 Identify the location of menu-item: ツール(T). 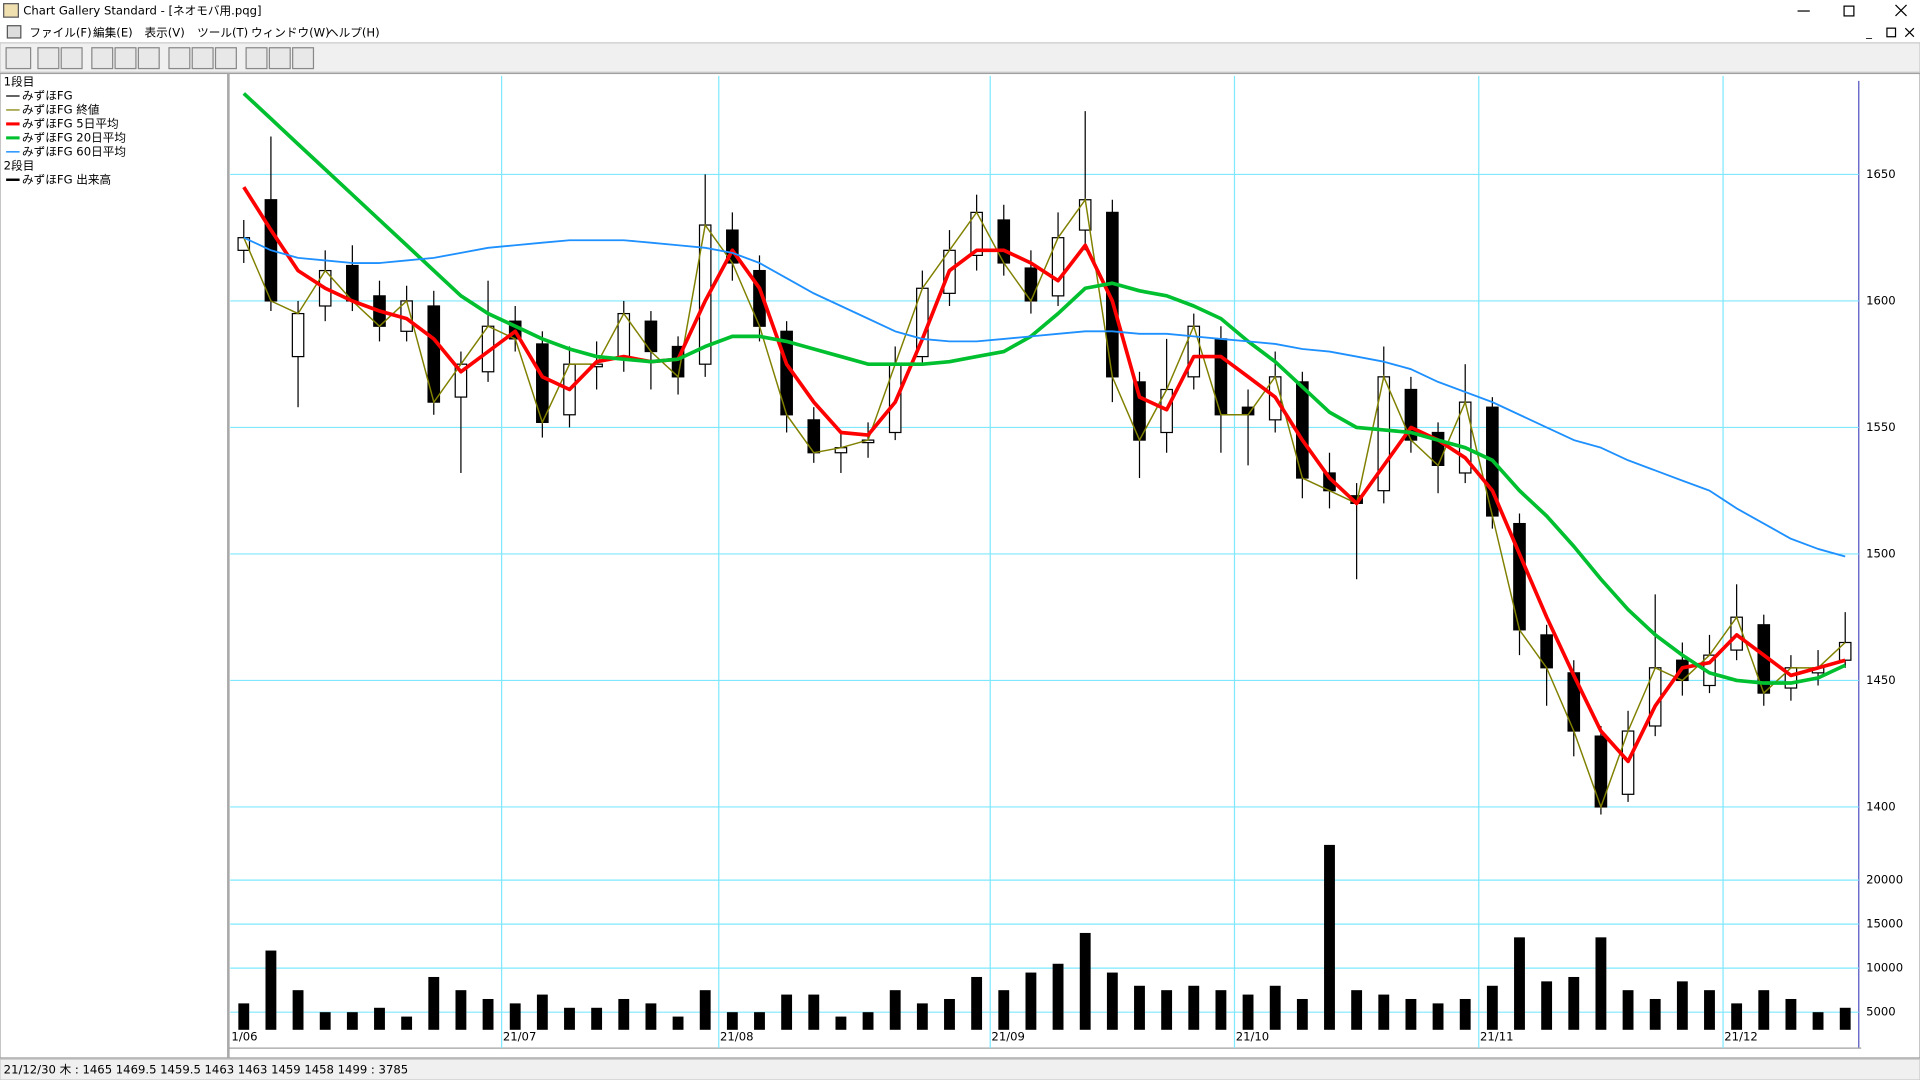
(222, 33).